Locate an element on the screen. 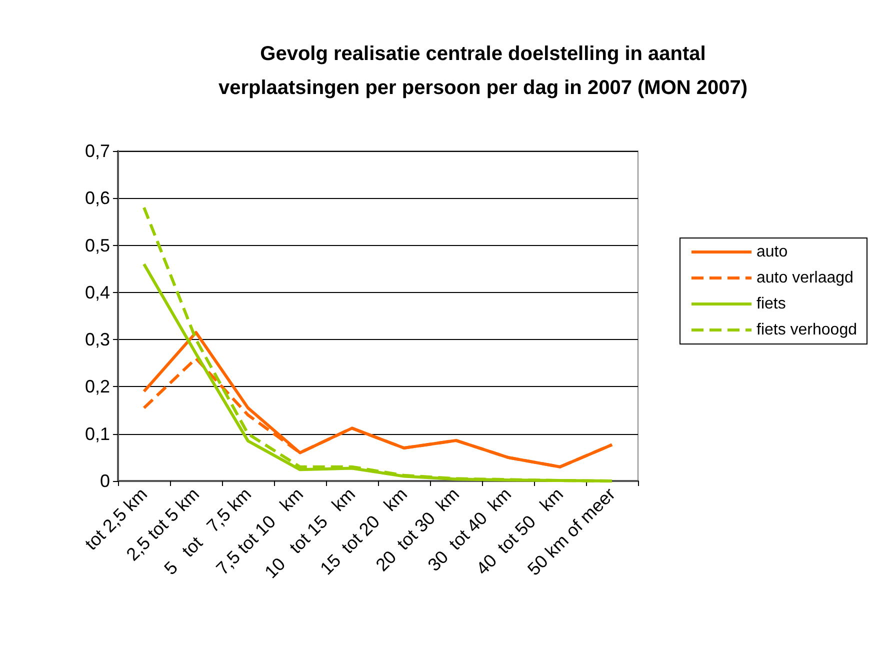 This screenshot has width=879, height=645. y-tick-label: 0,4 is located at coordinates (97, 292).